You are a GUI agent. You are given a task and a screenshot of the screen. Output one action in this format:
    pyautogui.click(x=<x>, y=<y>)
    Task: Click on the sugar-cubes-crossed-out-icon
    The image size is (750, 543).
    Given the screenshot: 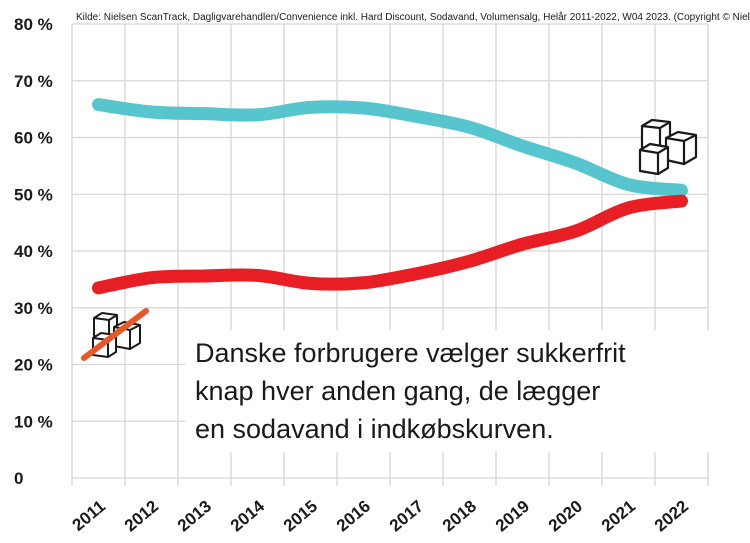 What is the action you would take?
    pyautogui.click(x=115, y=334)
    